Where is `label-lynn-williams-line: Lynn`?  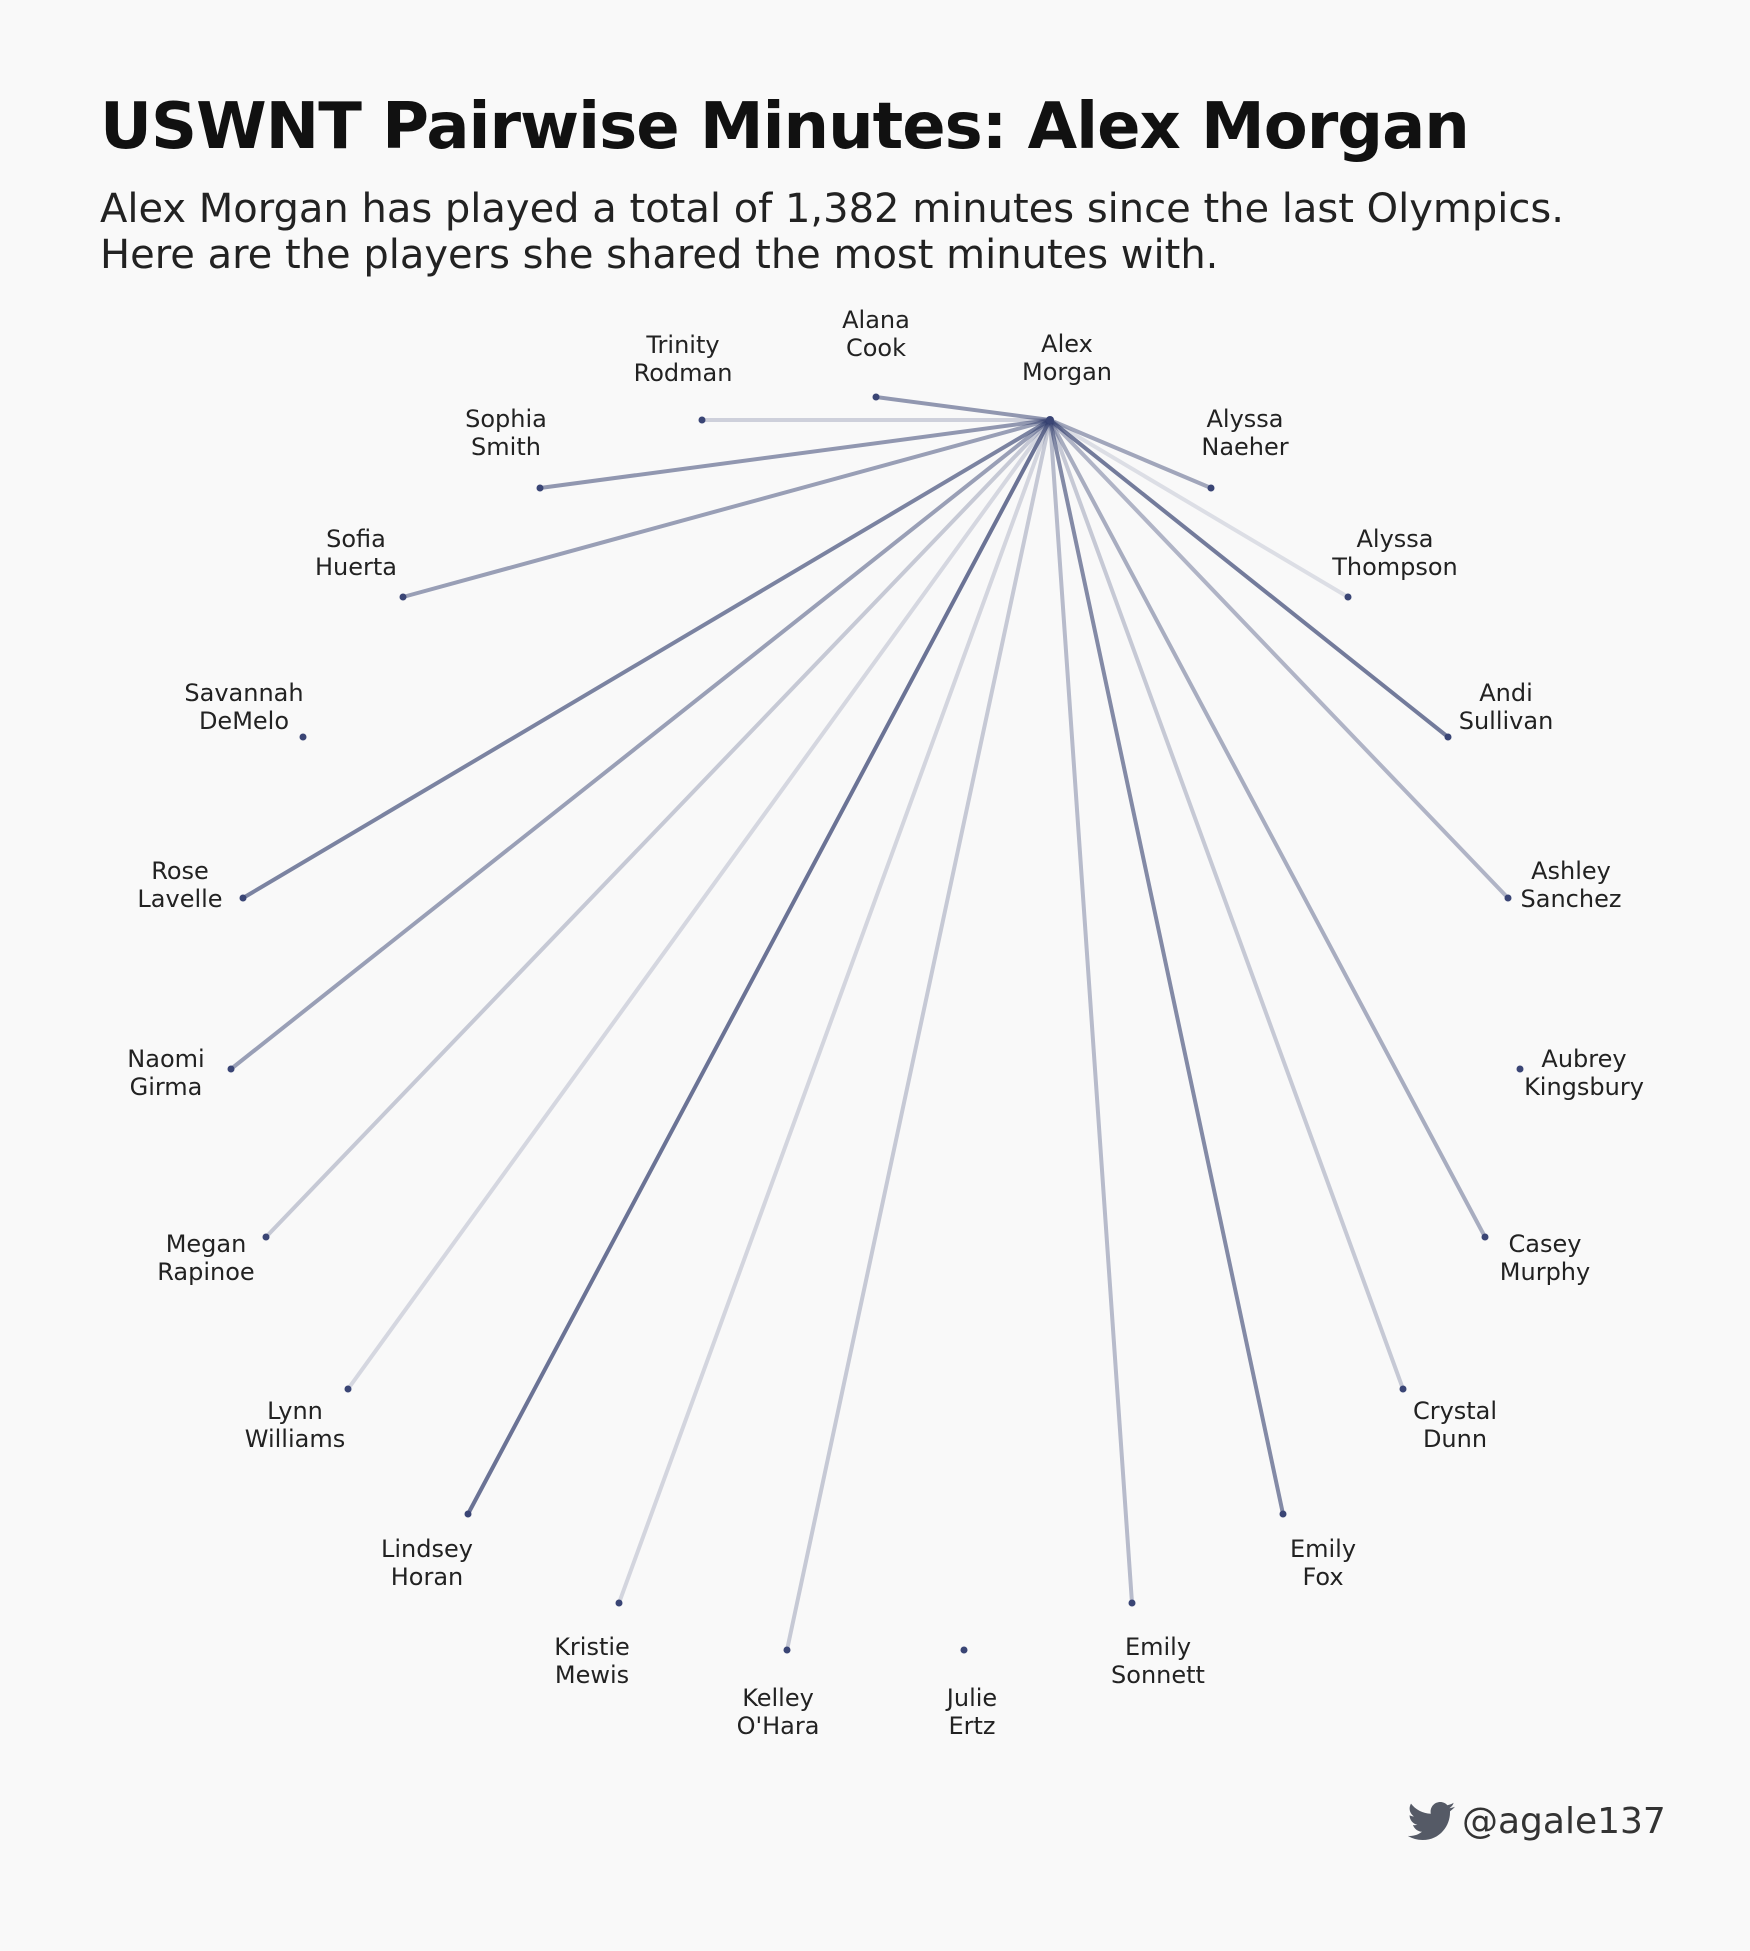
label-lynn-williams-line: Lynn is located at coordinates (295, 1411).